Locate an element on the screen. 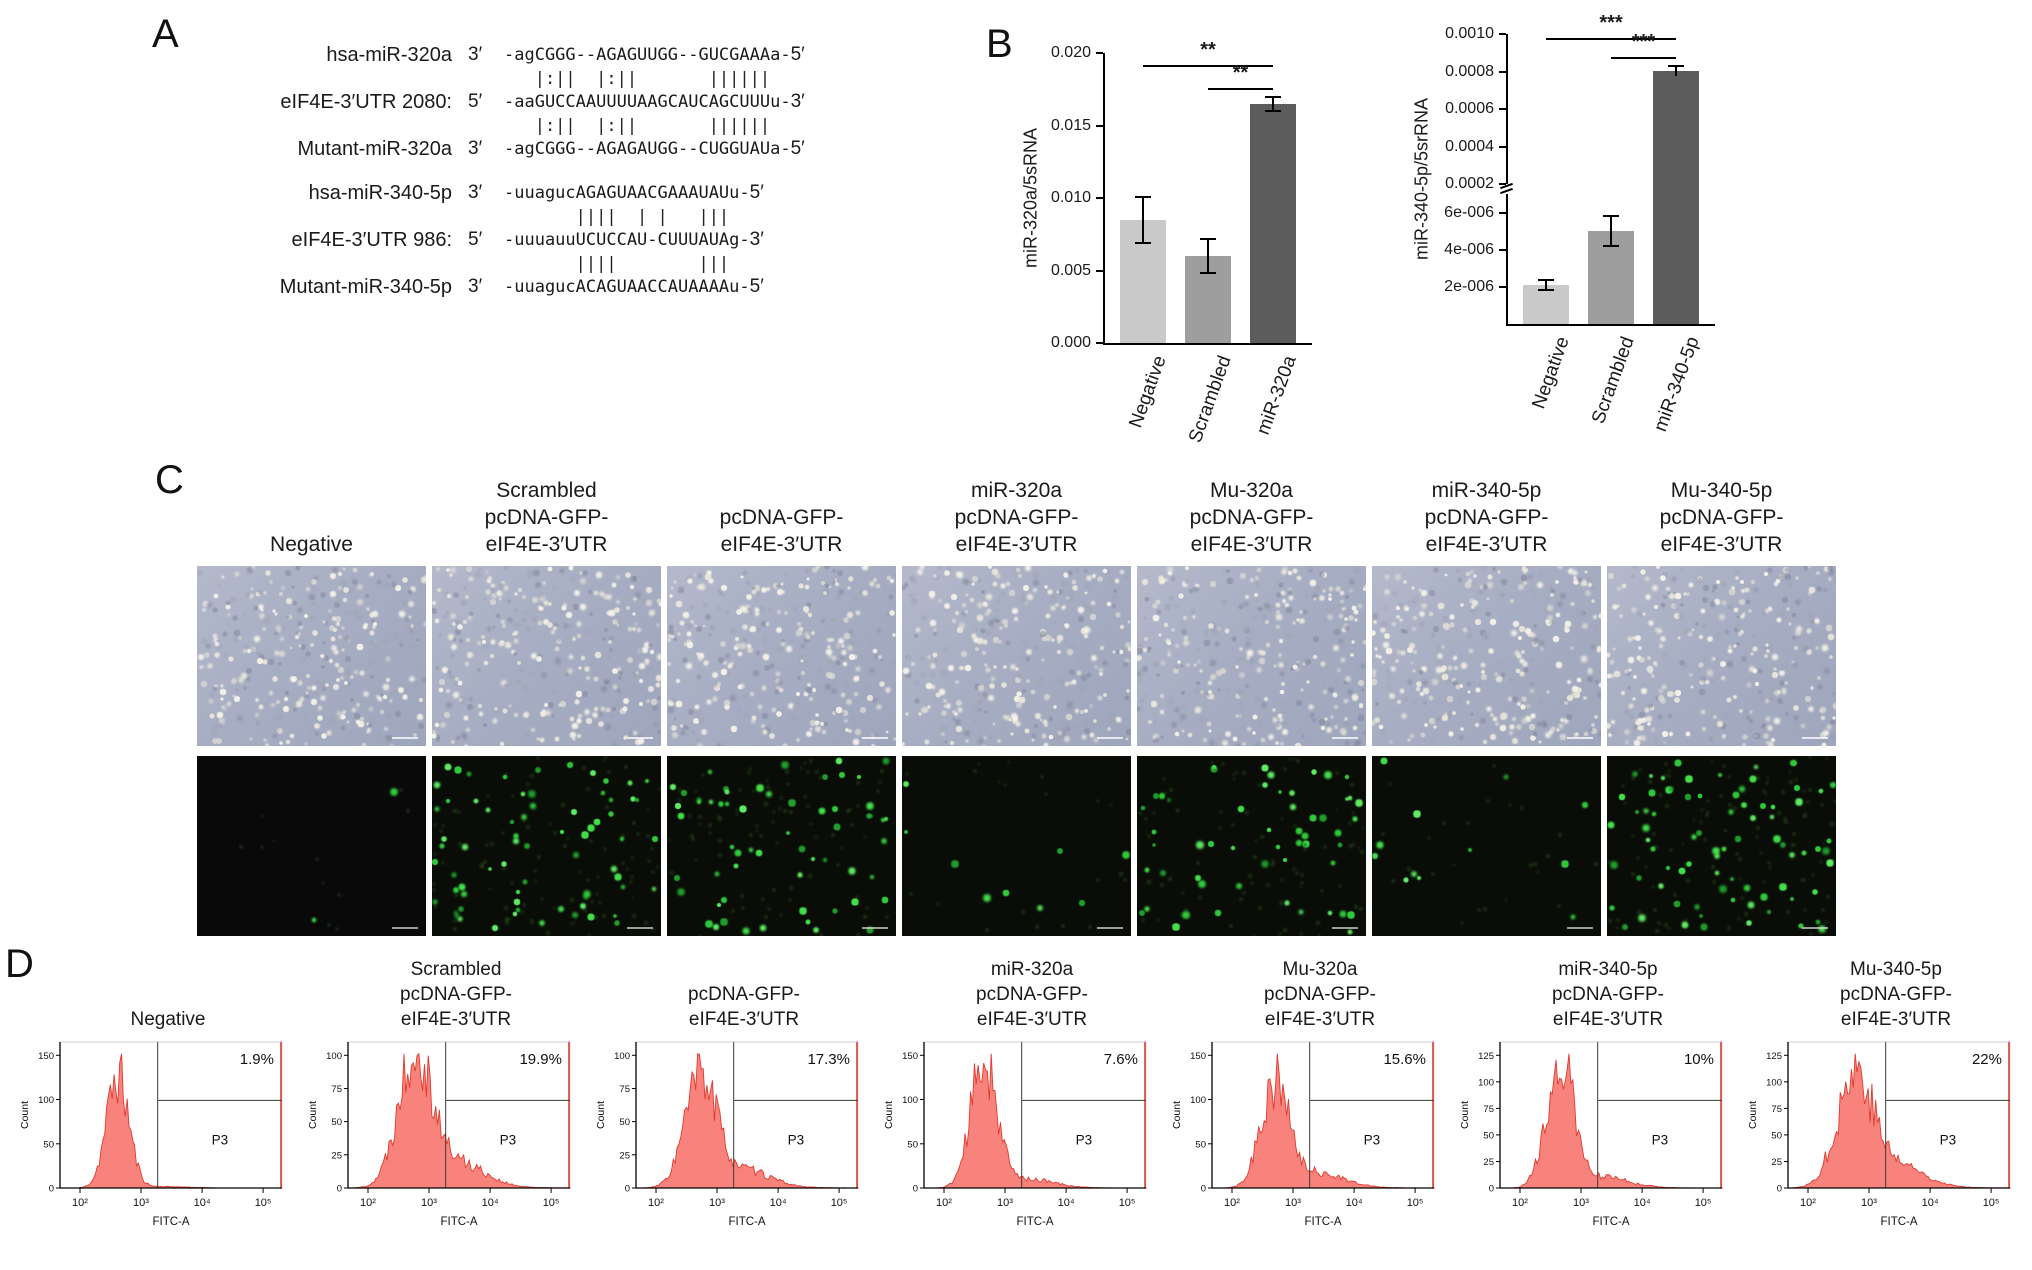 This screenshot has width=2032, height=1270. bar-Negative is located at coordinates (1546, 304).